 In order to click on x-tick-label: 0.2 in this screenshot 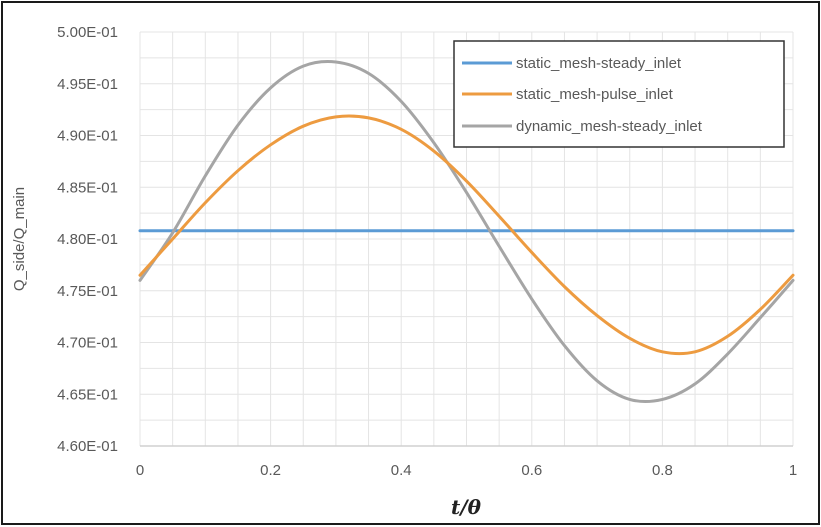, I will do `click(270, 470)`.